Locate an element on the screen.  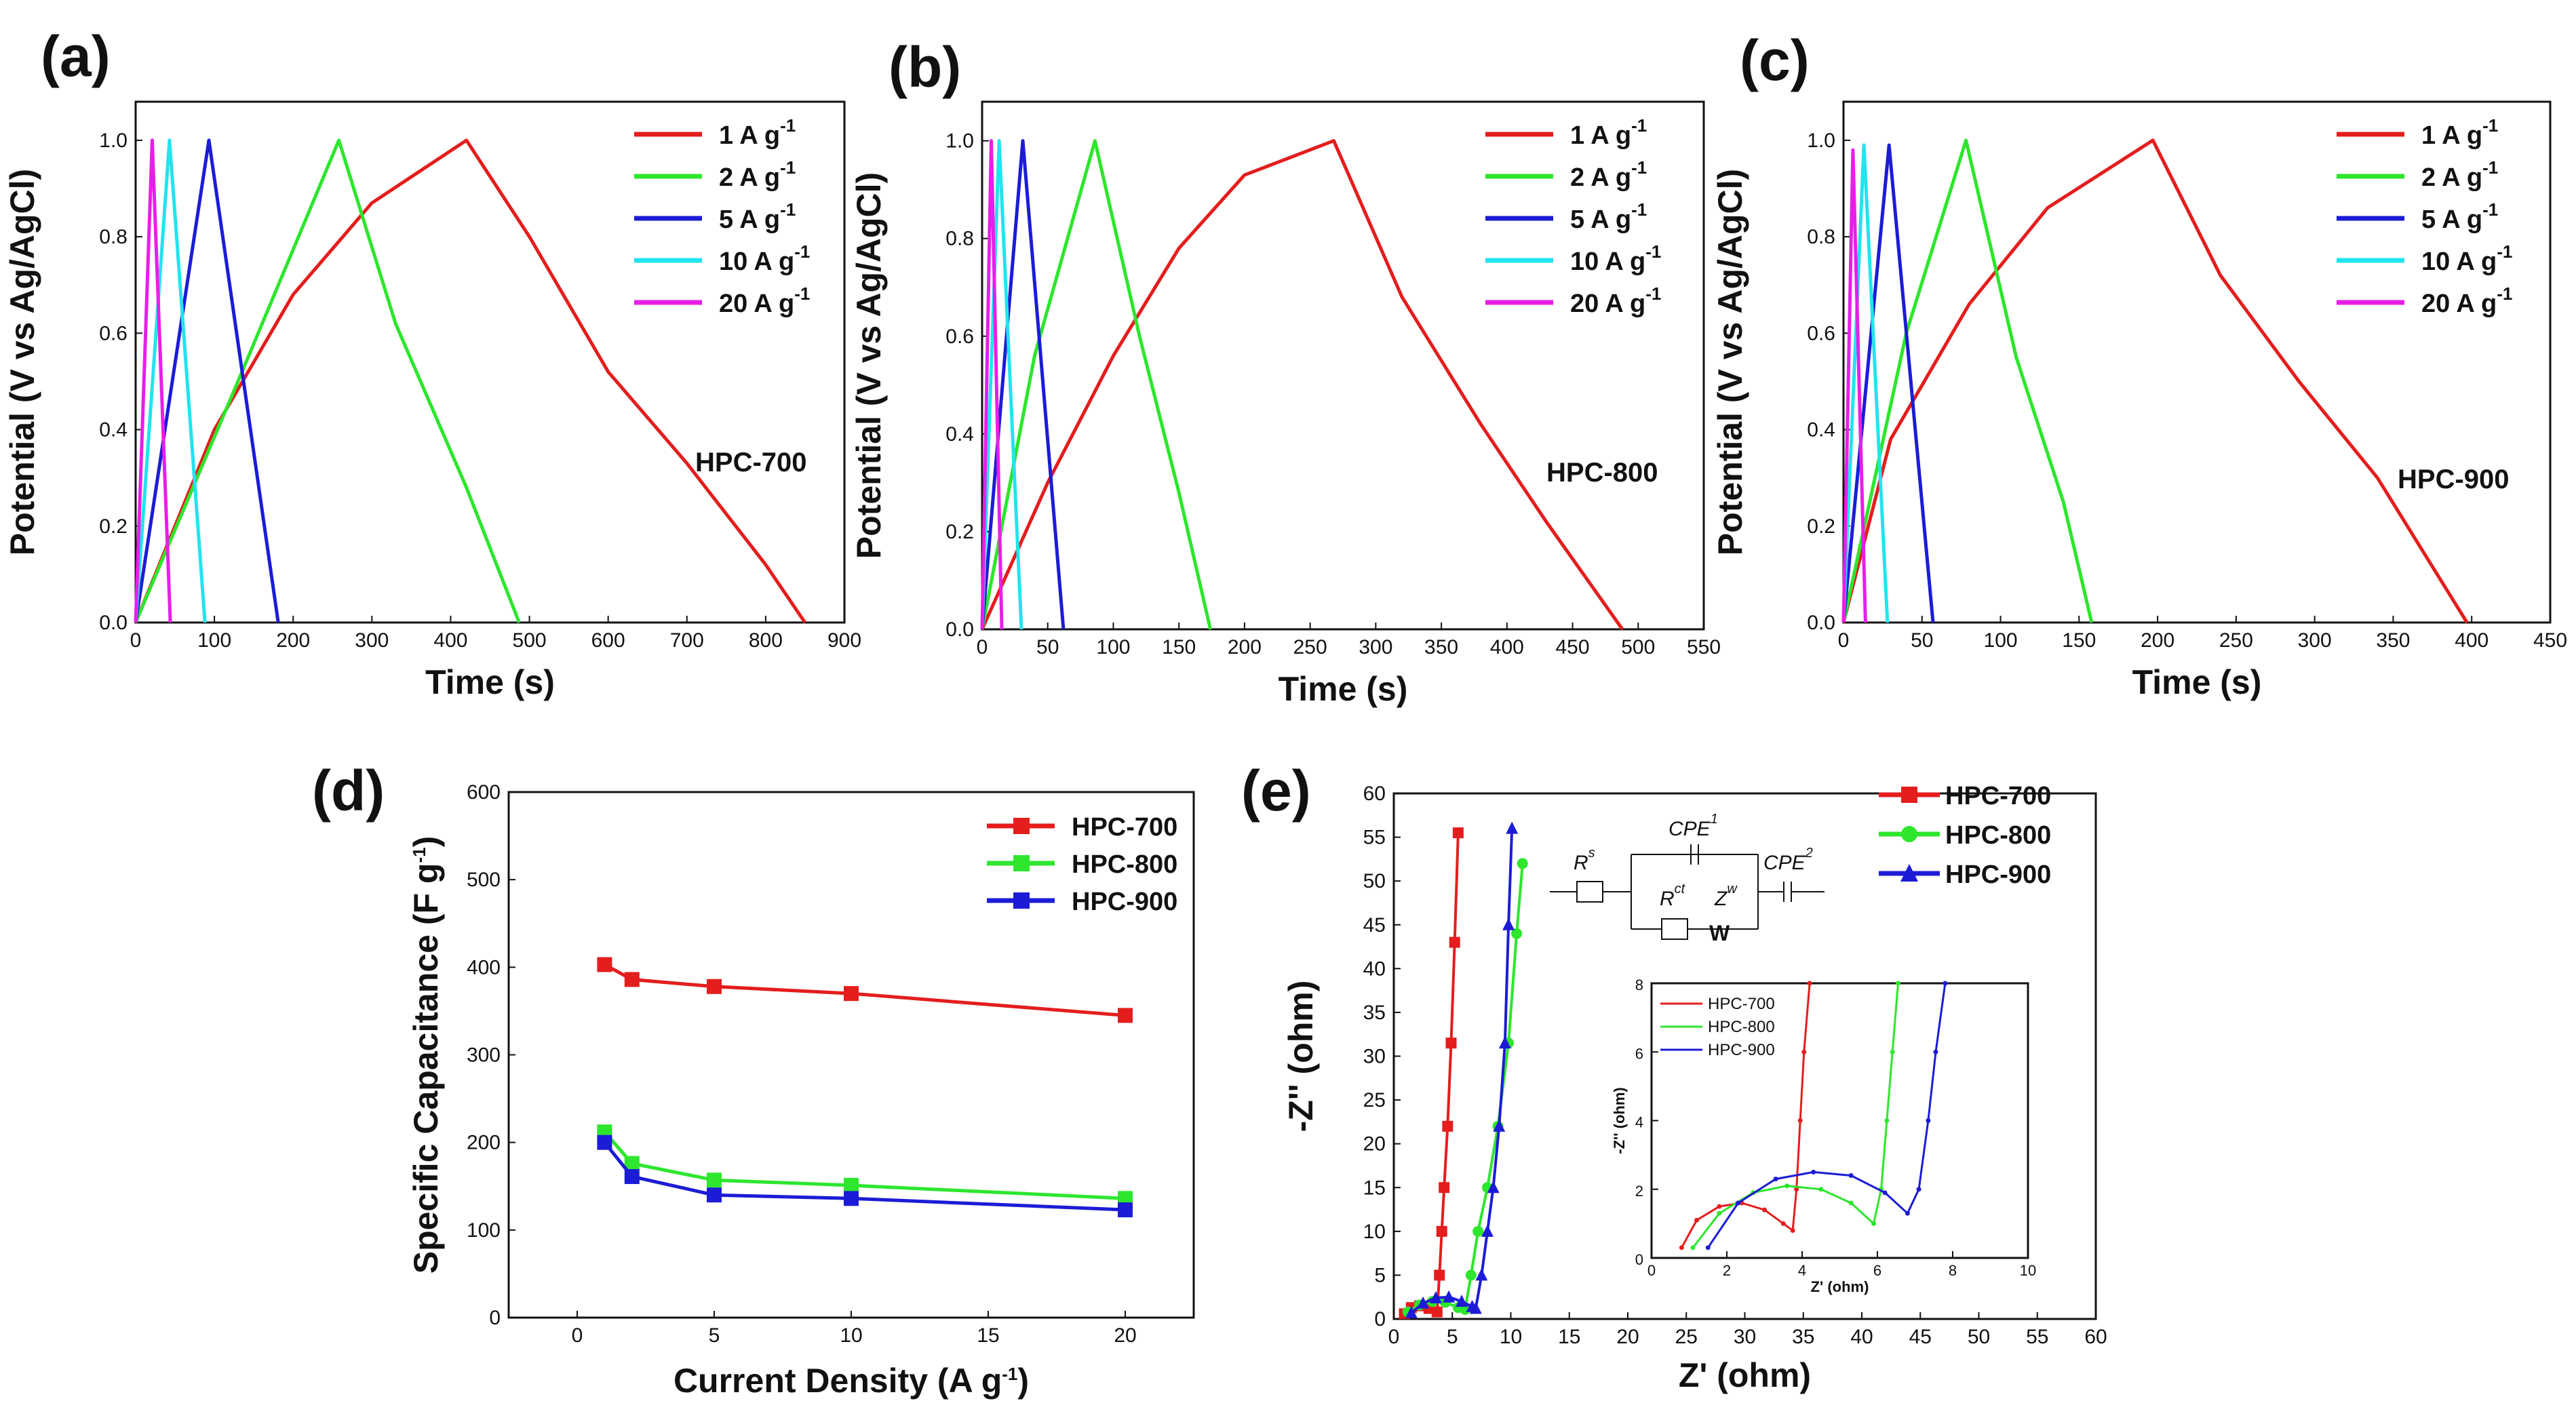
x-tick-label: 250 is located at coordinates (1310, 647).